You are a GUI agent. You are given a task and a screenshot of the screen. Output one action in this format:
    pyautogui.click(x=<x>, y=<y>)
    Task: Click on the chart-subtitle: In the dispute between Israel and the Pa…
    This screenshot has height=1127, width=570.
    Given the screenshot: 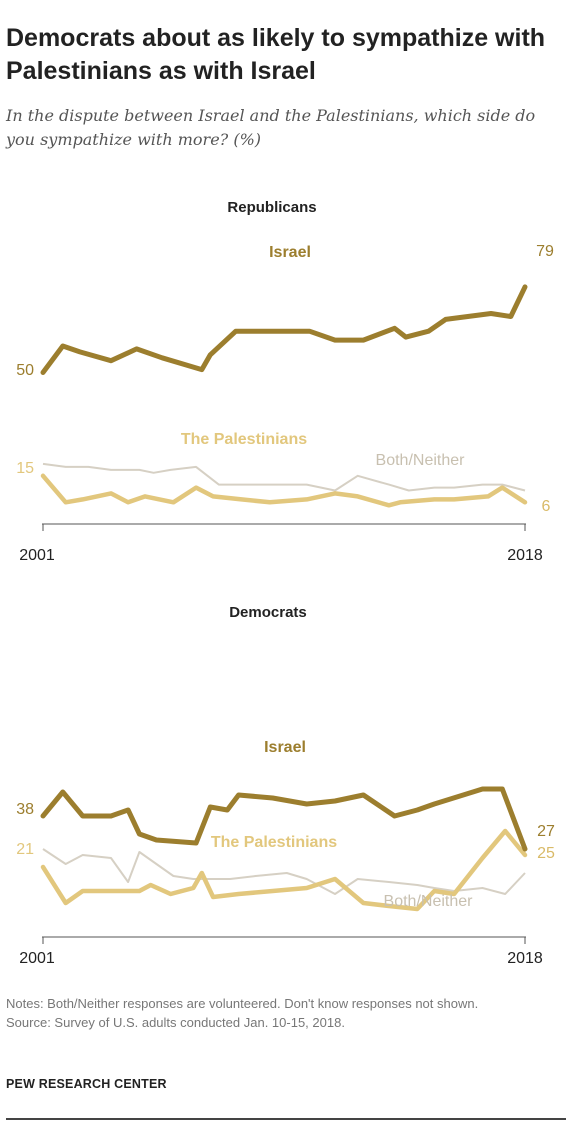 What is the action you would take?
    pyautogui.click(x=271, y=127)
    